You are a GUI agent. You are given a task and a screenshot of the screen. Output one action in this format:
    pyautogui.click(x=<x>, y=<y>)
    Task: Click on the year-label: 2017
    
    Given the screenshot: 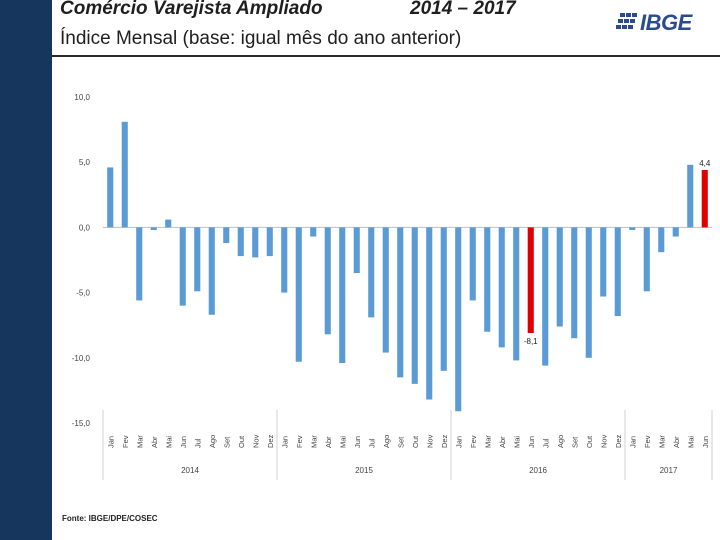 What is the action you would take?
    pyautogui.click(x=669, y=470)
    